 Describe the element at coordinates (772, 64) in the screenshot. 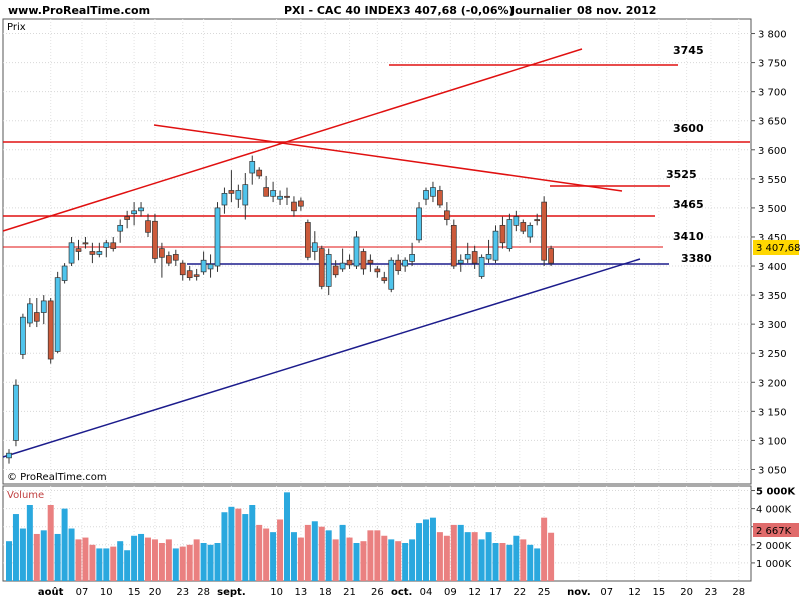

I see `price-tick-label: 3 750` at that location.